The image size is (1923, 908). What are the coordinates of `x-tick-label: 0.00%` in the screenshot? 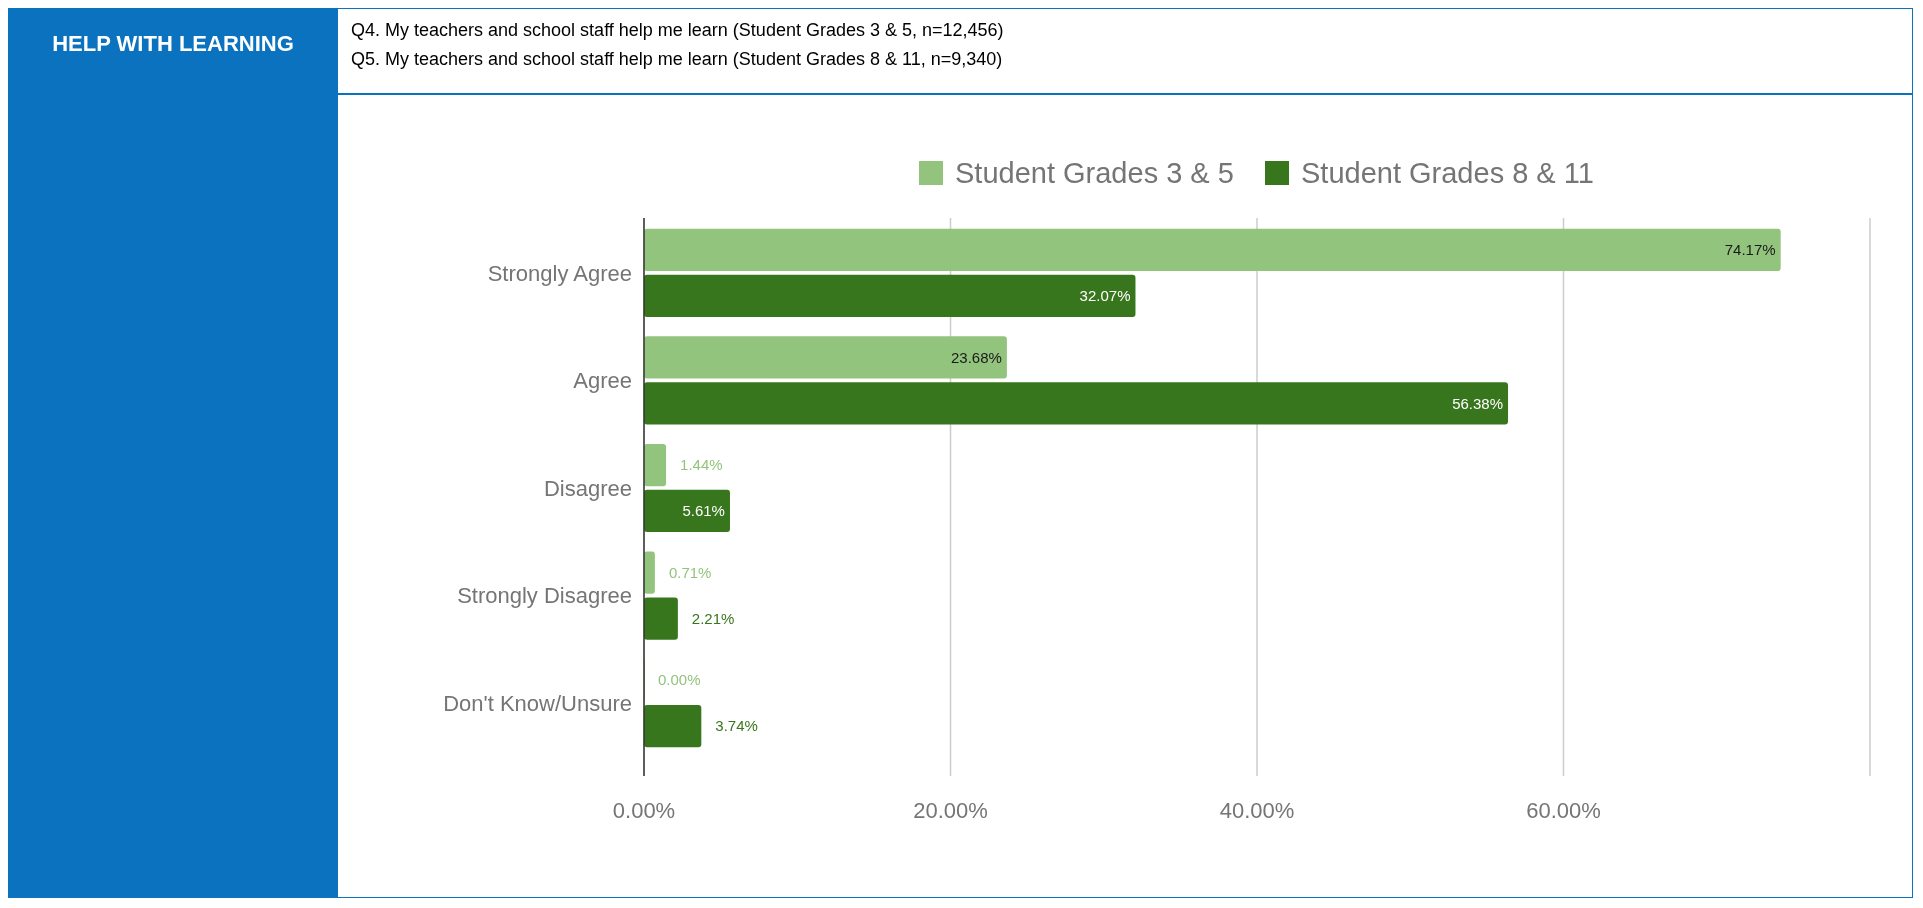 It's located at (644, 810).